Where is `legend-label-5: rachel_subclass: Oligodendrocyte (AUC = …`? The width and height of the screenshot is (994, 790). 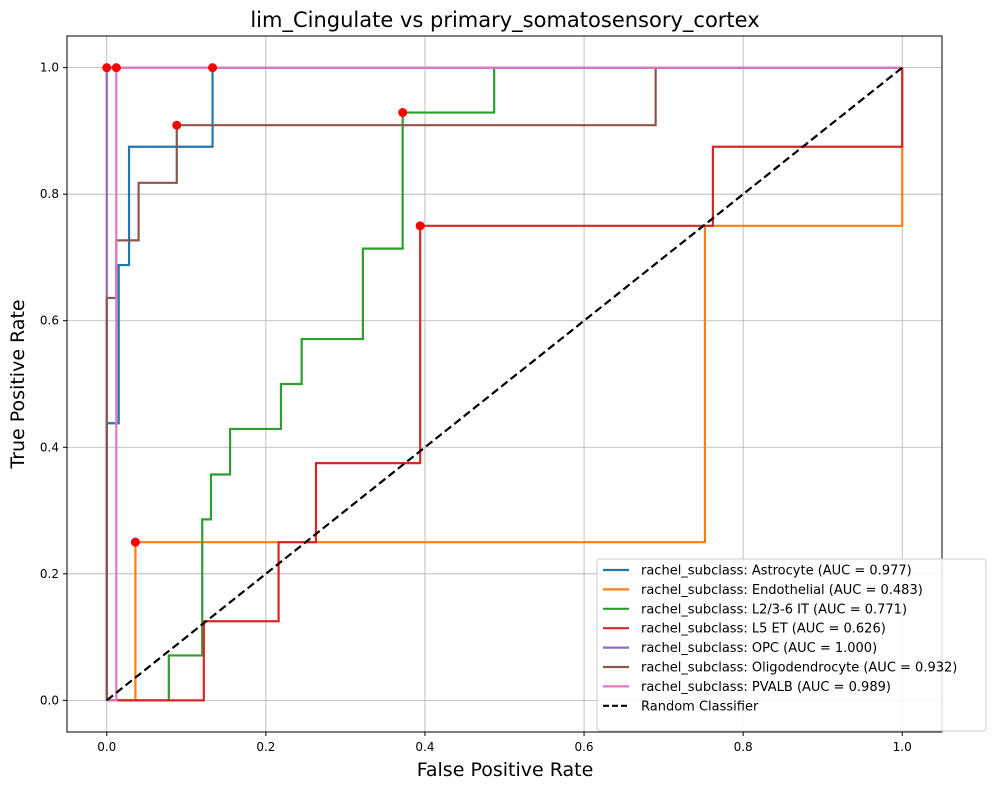 legend-label-5: rachel_subclass: Oligodendrocyte (AUC = … is located at coordinates (799, 668).